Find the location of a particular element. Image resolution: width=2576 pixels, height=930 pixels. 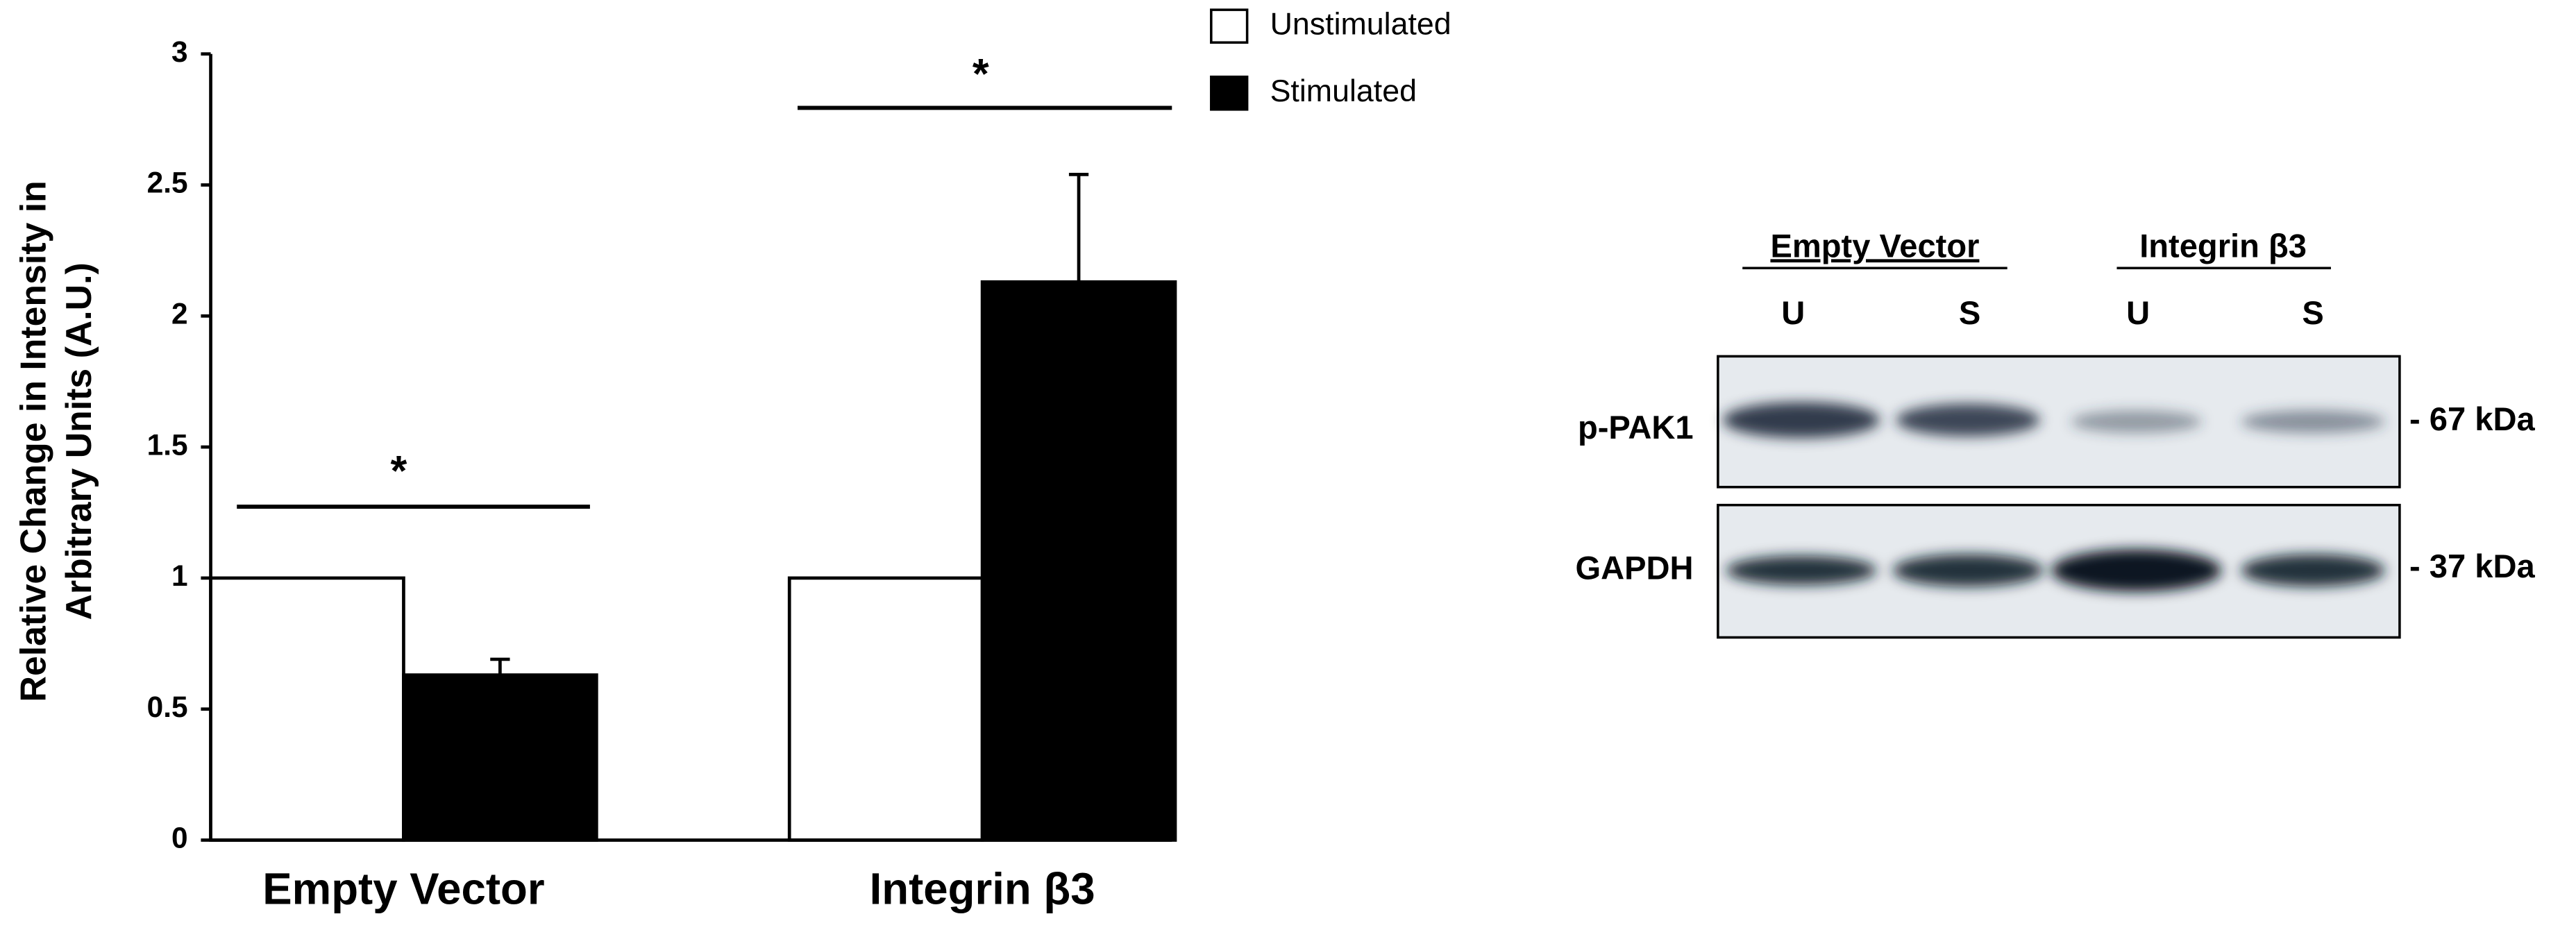

y-tick-label: 3 is located at coordinates (179, 51).